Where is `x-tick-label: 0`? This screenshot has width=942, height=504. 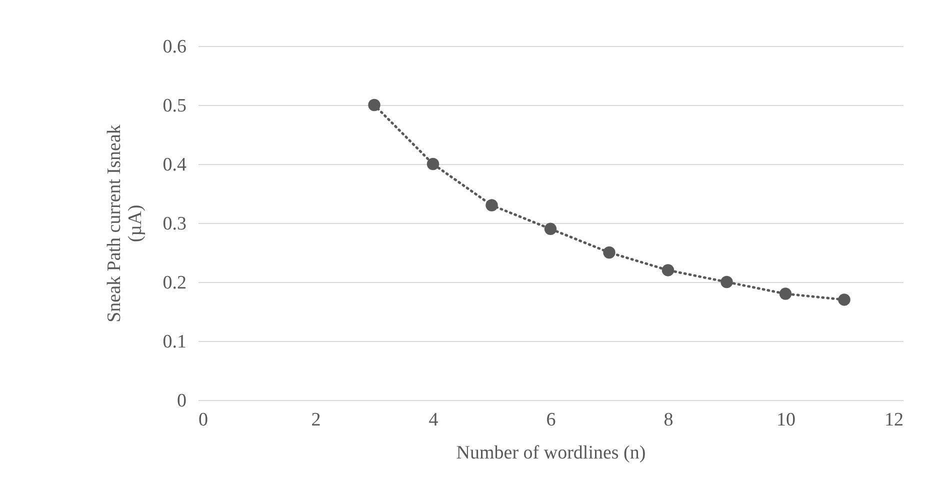 x-tick-label: 0 is located at coordinates (203, 420).